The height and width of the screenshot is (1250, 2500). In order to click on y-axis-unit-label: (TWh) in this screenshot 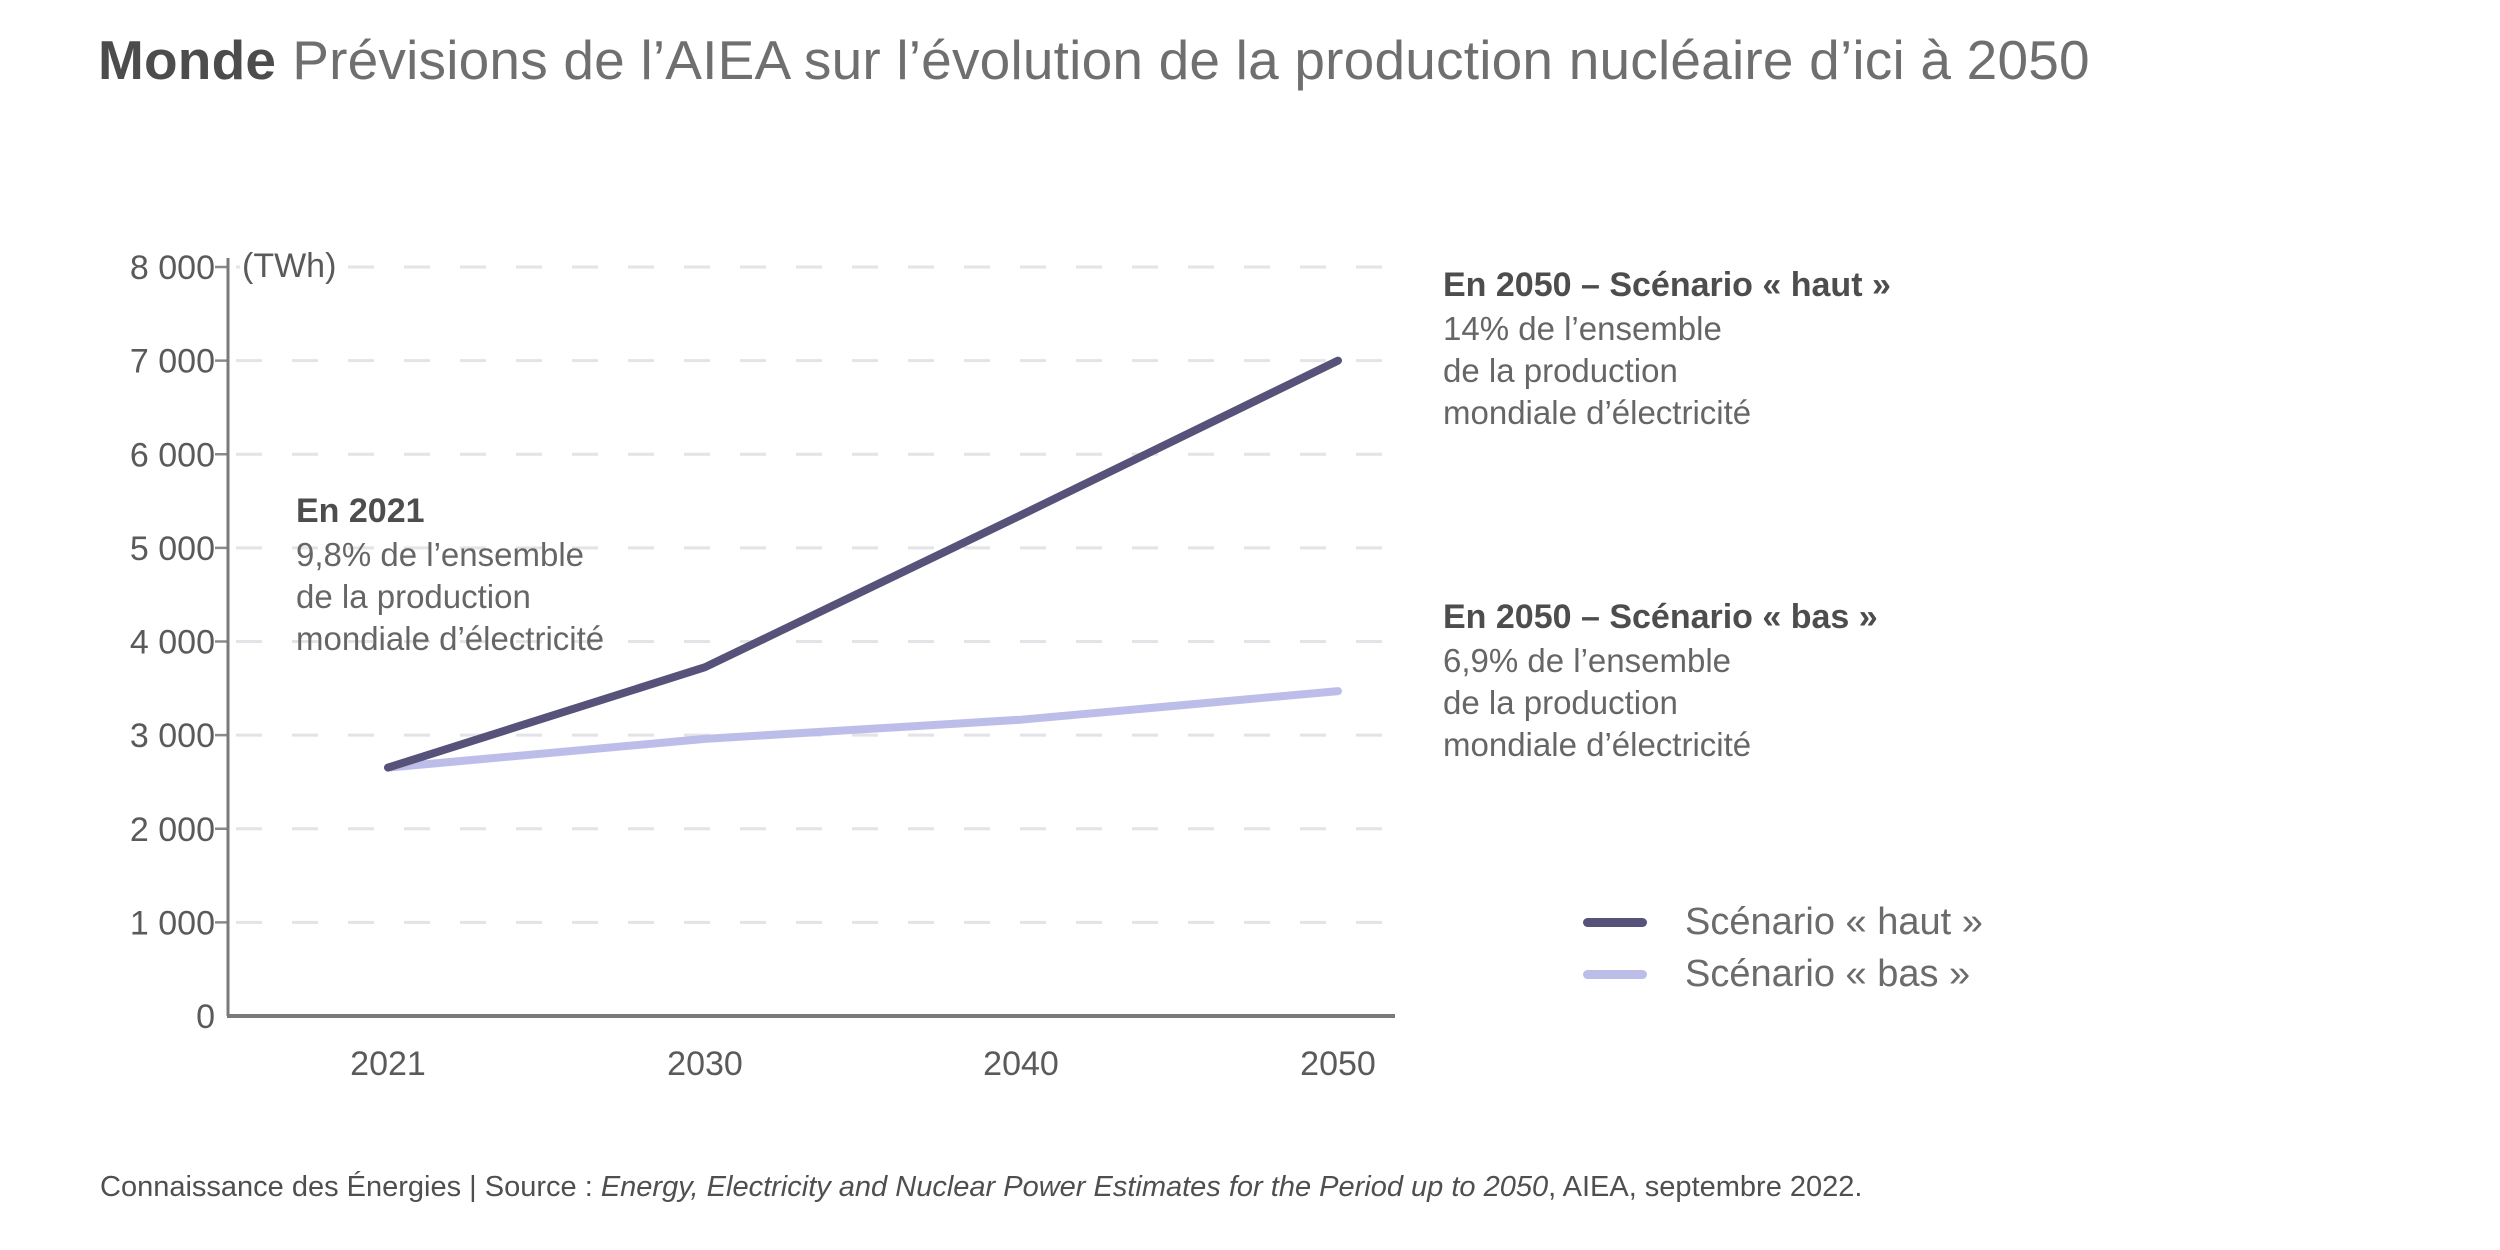, I will do `click(291, 266)`.